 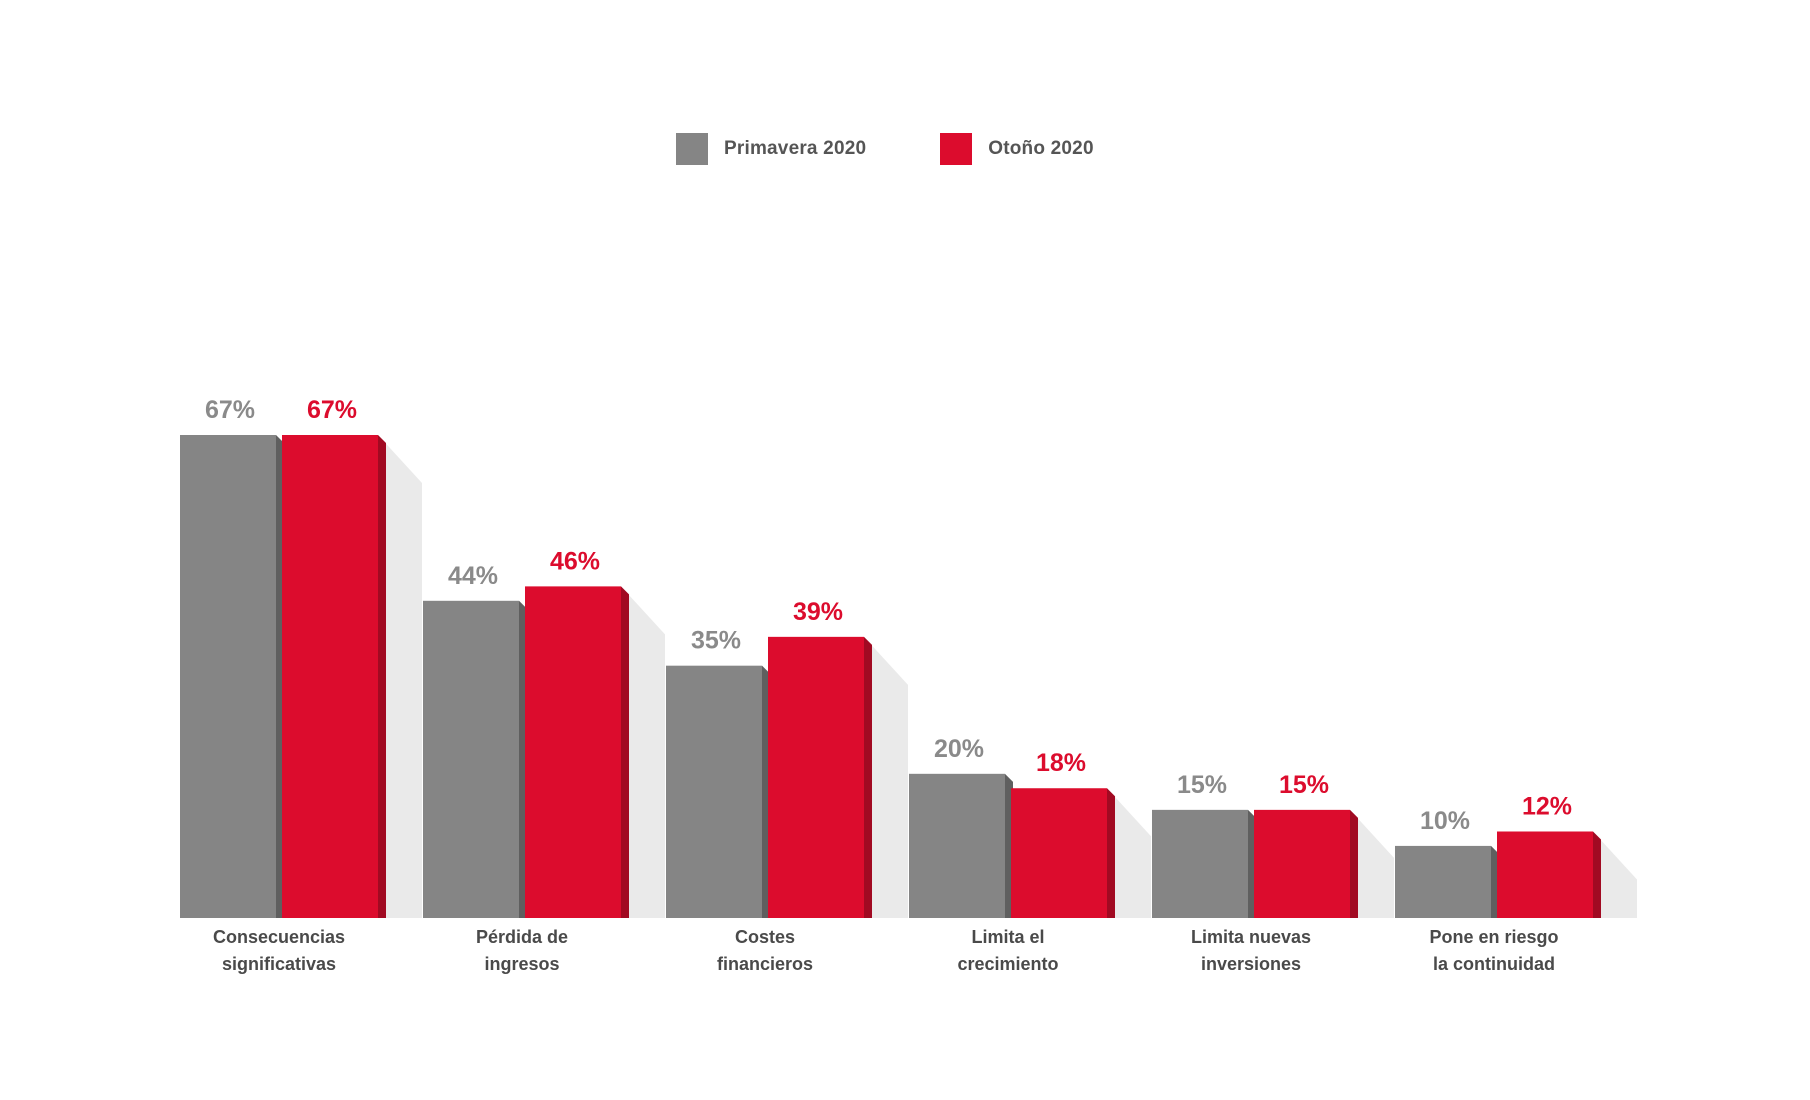 I want to click on legend-swatch-otono, so click(x=956, y=149).